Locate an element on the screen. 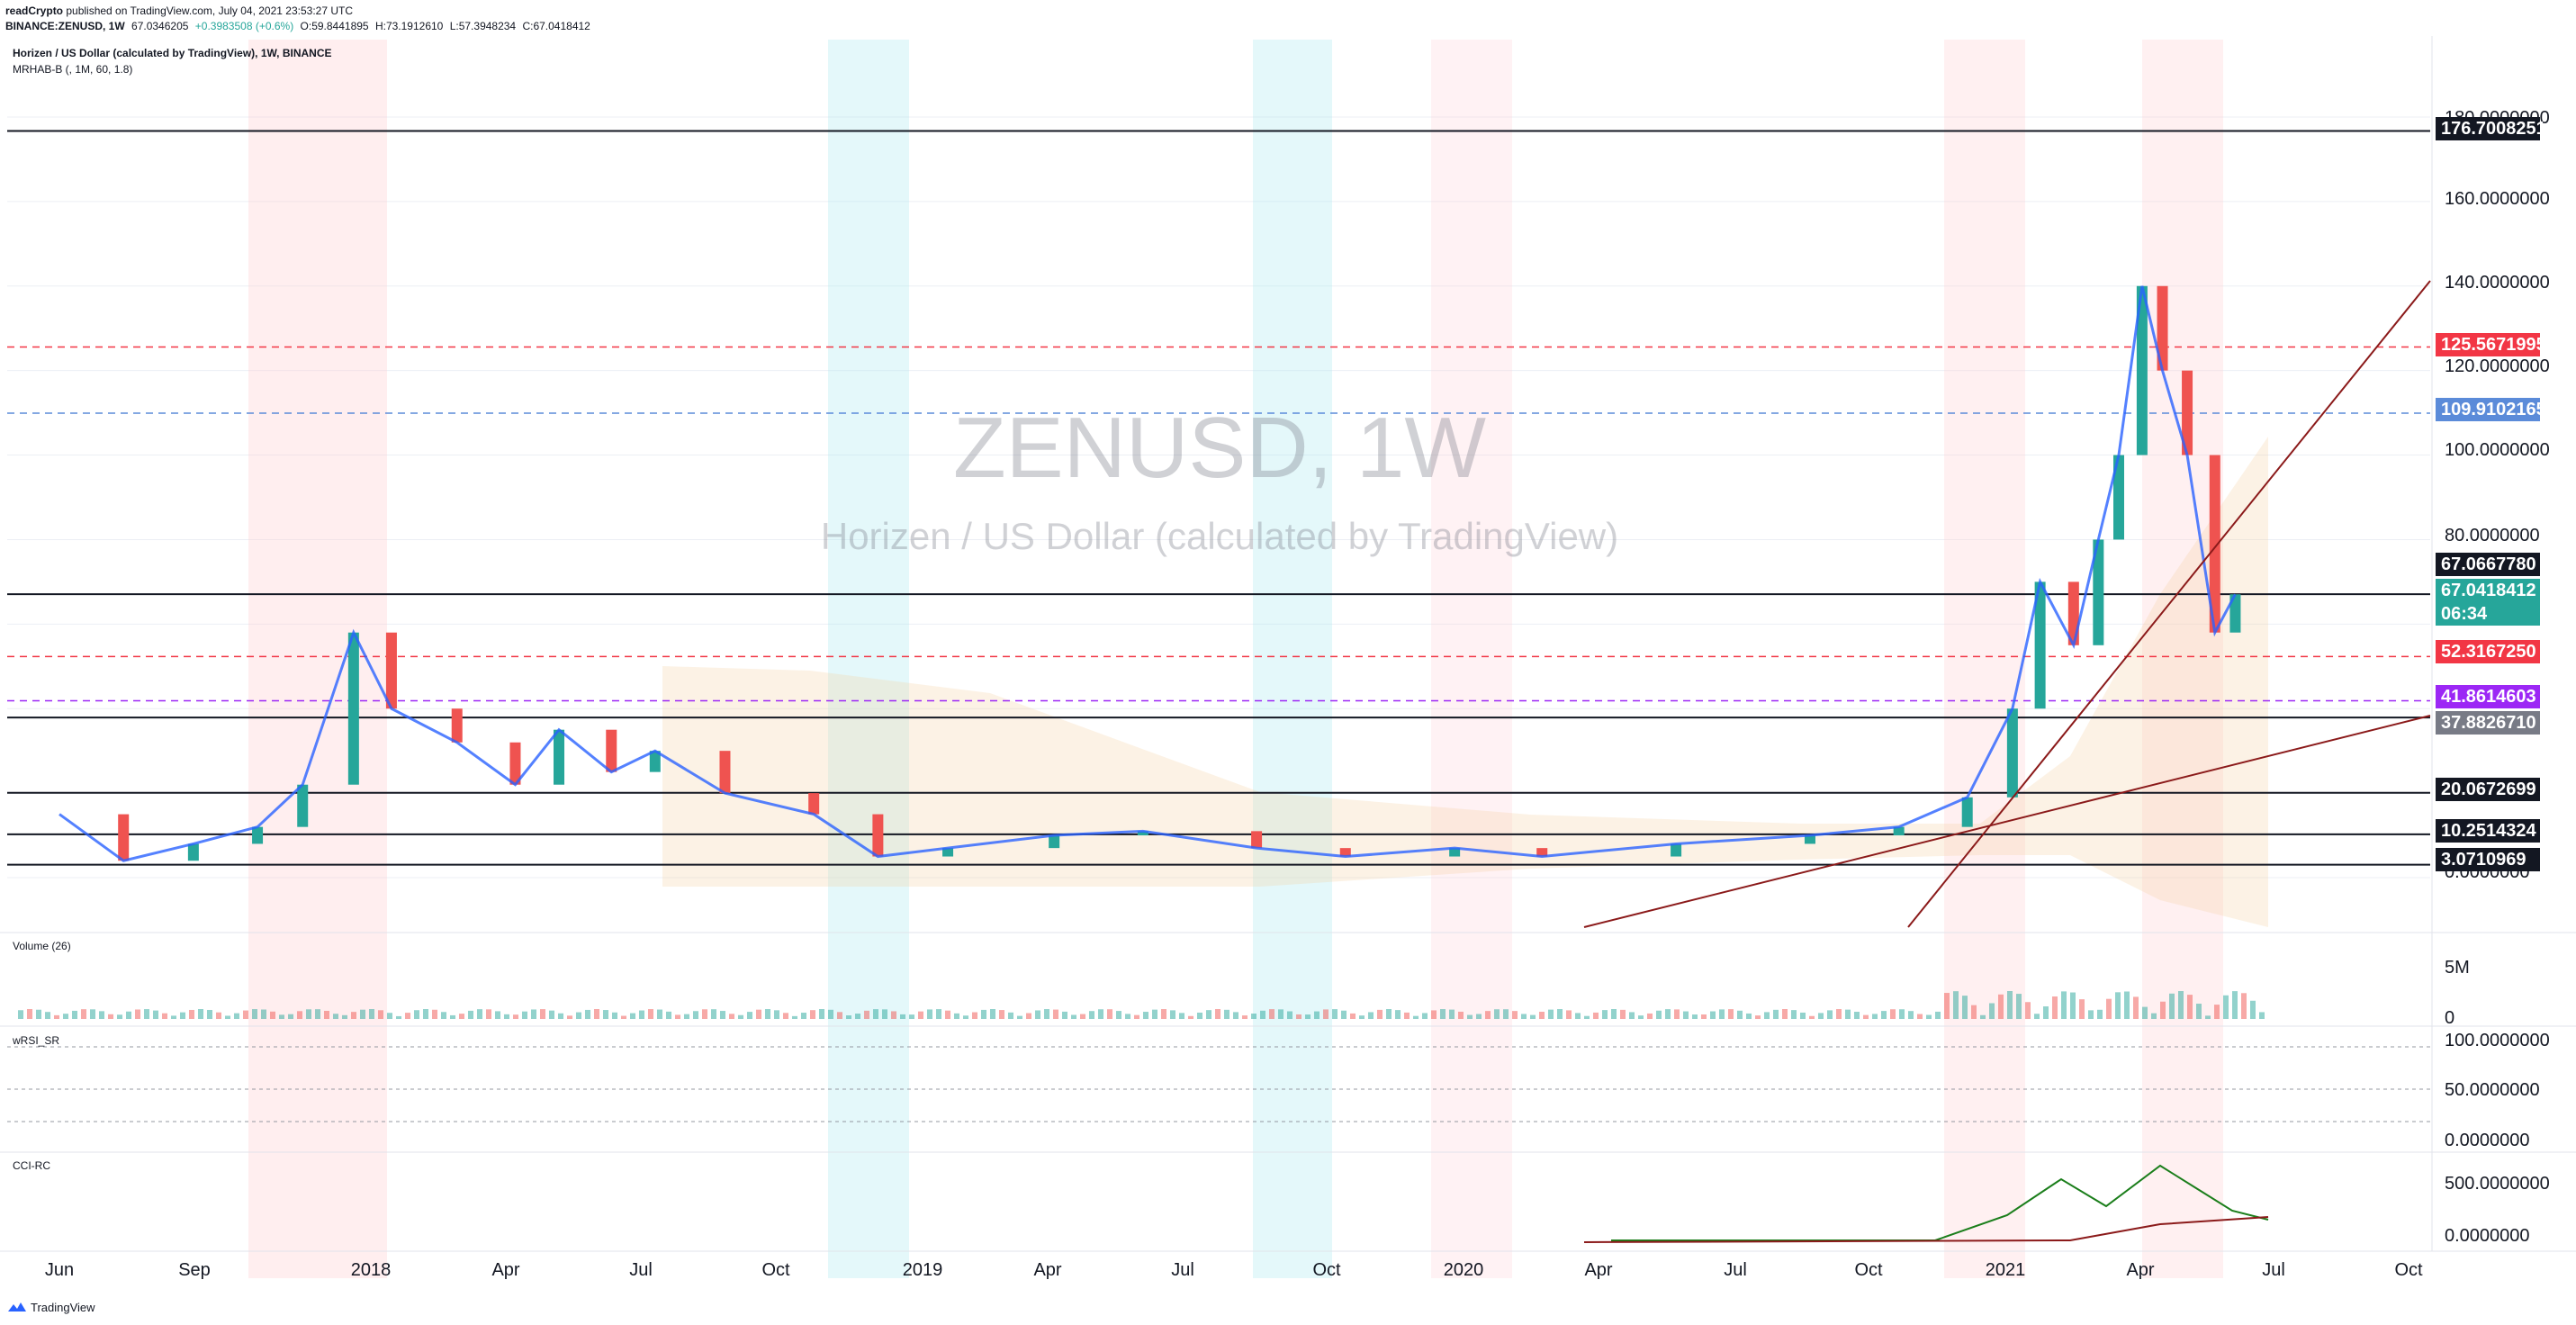 Image resolution: width=2576 pixels, height=1325 pixels. publisher-name: readCrypto is located at coordinates (34, 11).